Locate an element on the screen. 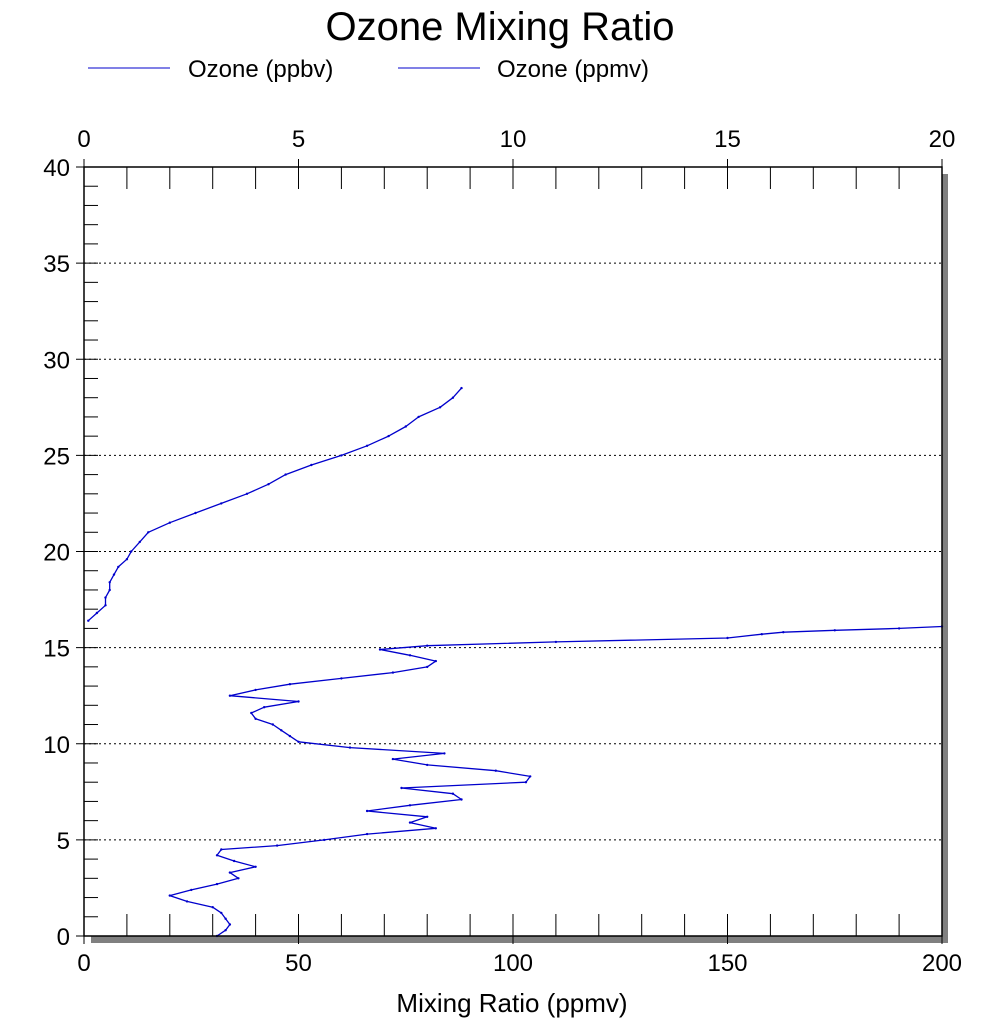 The image size is (1000, 1021). y-tick-label: 0 is located at coordinates (63, 937).